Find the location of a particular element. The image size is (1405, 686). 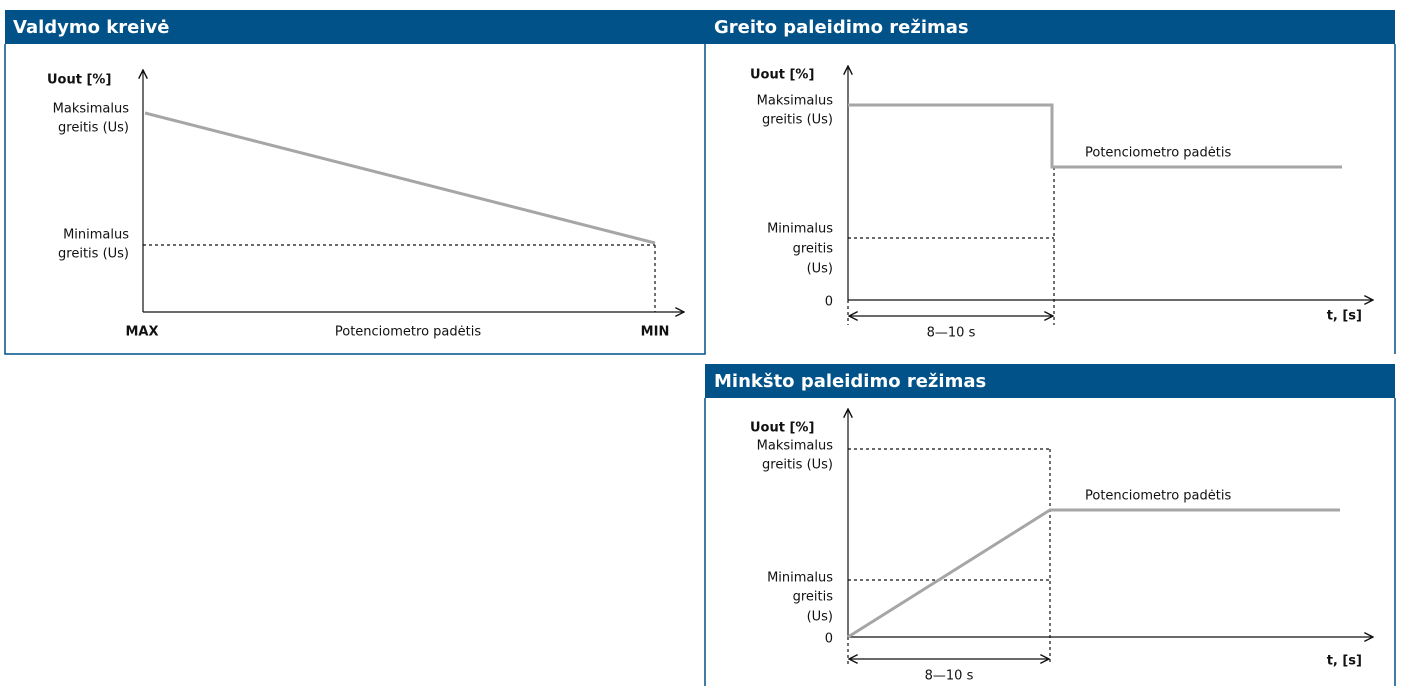

min-label: greitis (Us) is located at coordinates (93, 254).